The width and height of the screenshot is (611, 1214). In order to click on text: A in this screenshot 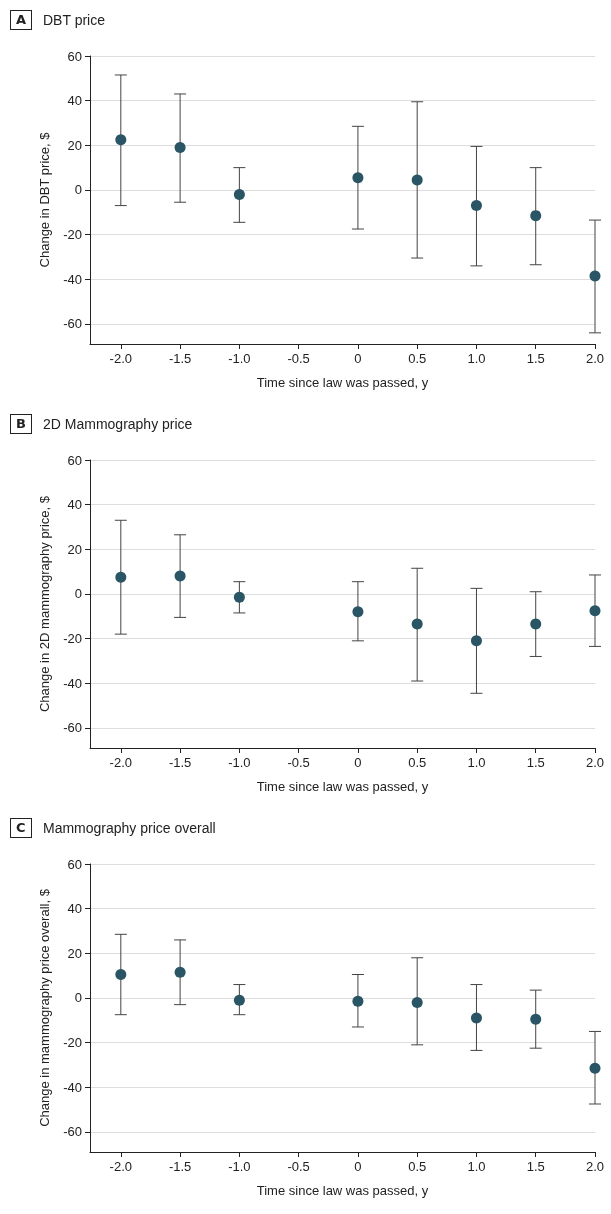, I will do `click(21, 20)`.